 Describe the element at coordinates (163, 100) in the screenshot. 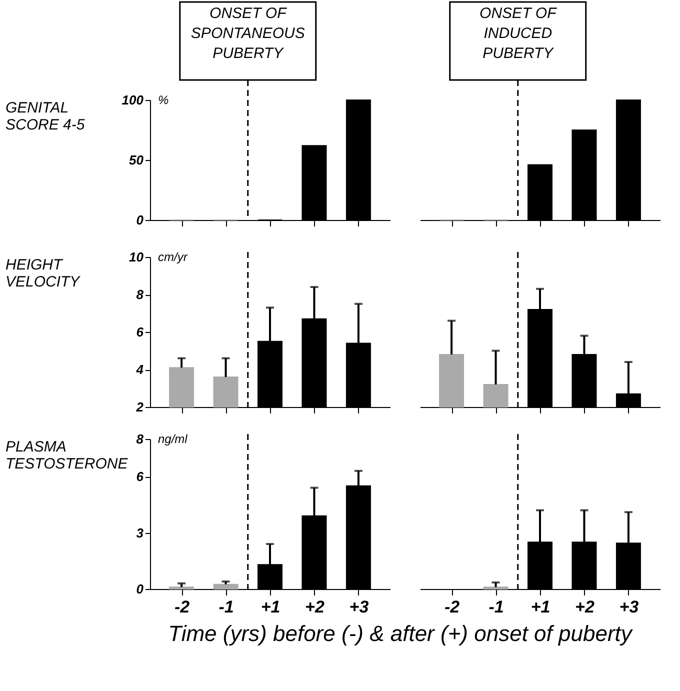

I see `annotation: %` at that location.